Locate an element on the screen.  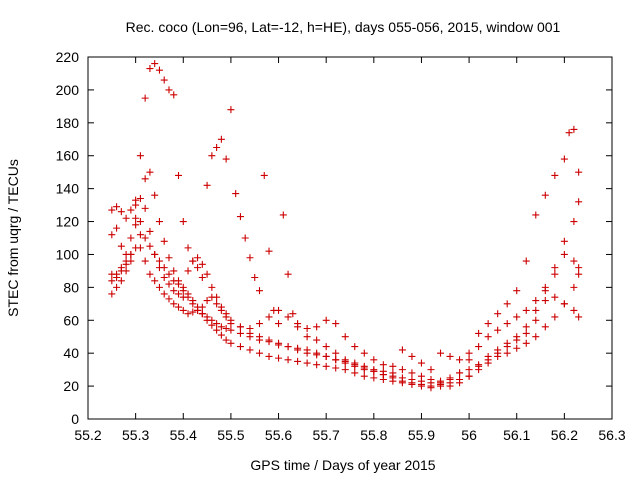
y-tick-label: 60 is located at coordinates (71, 320).